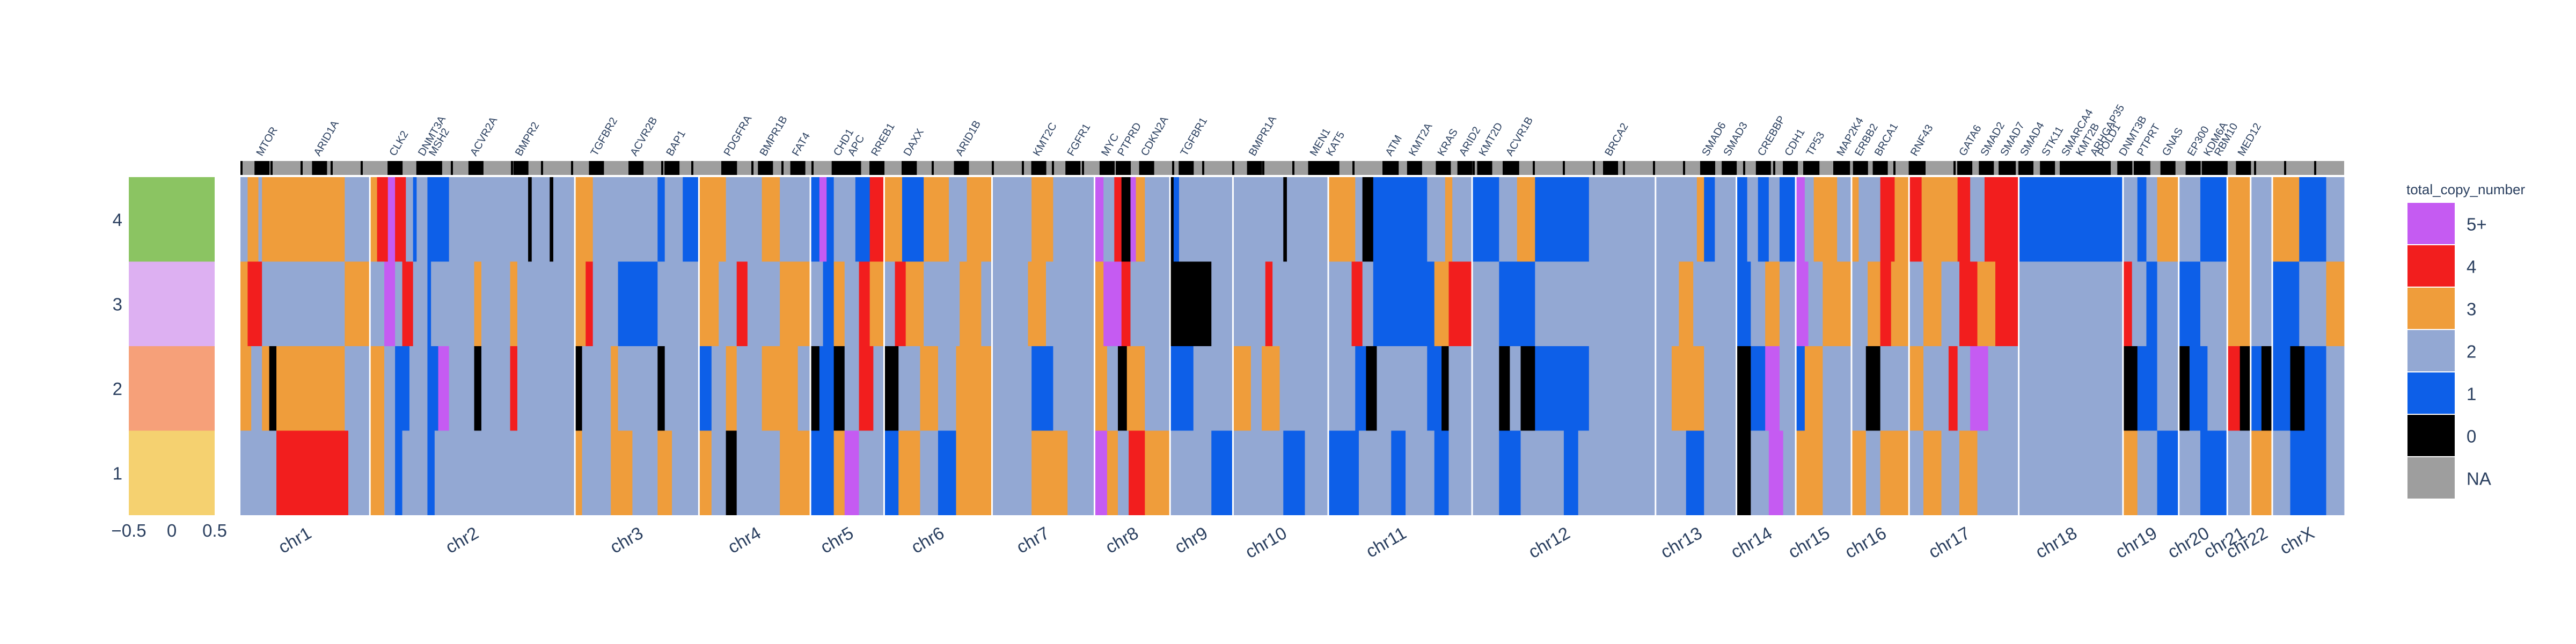 This screenshot has width=2576, height=644. I want to click on side-panel-x-axis: −0.5 0 0.5, so click(169, 530).